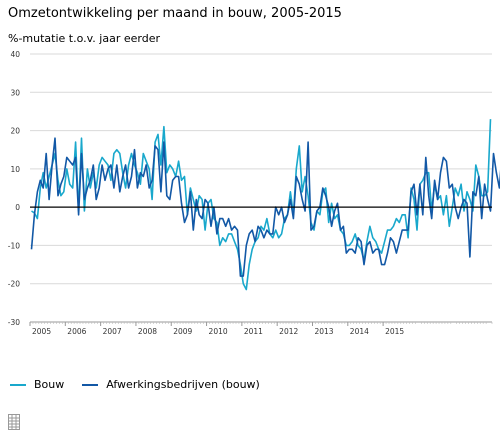 The image size is (500, 448). What do you see at coordinates (359, 331) in the screenshot?
I see `x-tick-label: 2014` at bounding box center [359, 331].